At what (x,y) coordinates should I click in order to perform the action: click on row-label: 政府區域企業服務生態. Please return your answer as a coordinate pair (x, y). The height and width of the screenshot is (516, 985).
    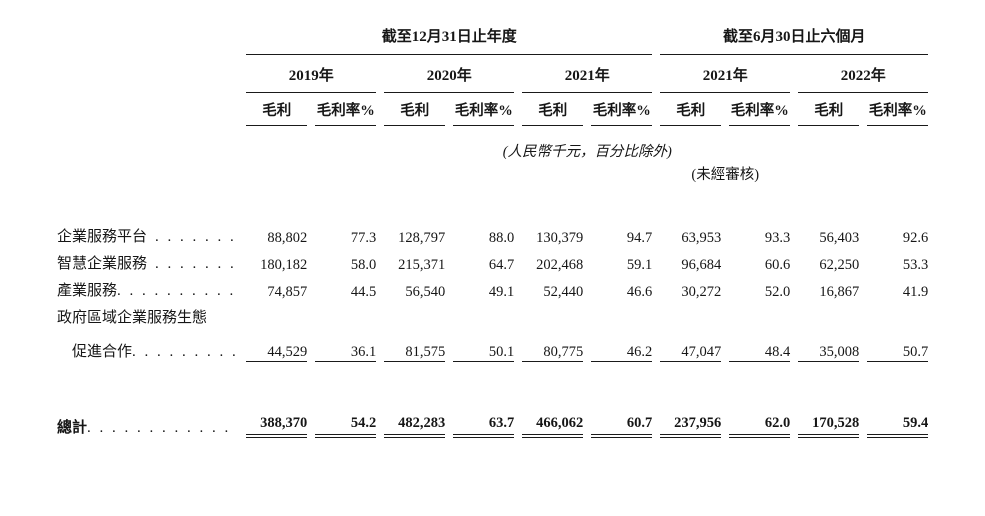
    Looking at the image, I should click on (147, 314).